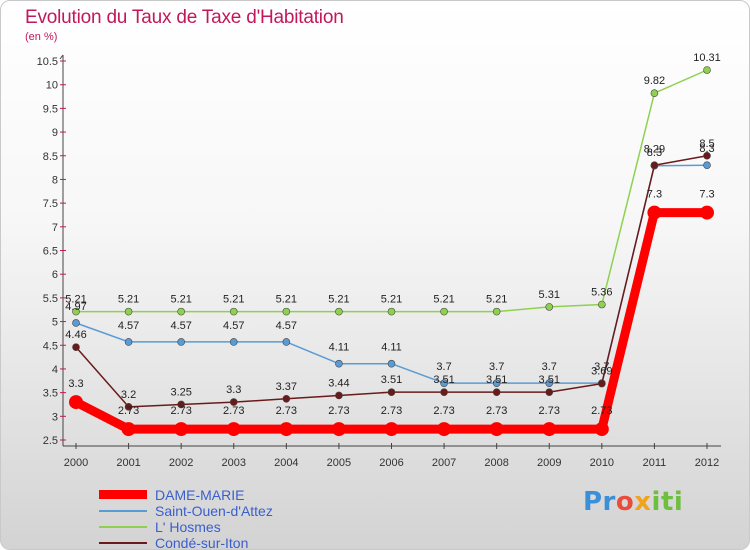  What do you see at coordinates (180, 392) in the screenshot?
I see `data-label: 3.25` at bounding box center [180, 392].